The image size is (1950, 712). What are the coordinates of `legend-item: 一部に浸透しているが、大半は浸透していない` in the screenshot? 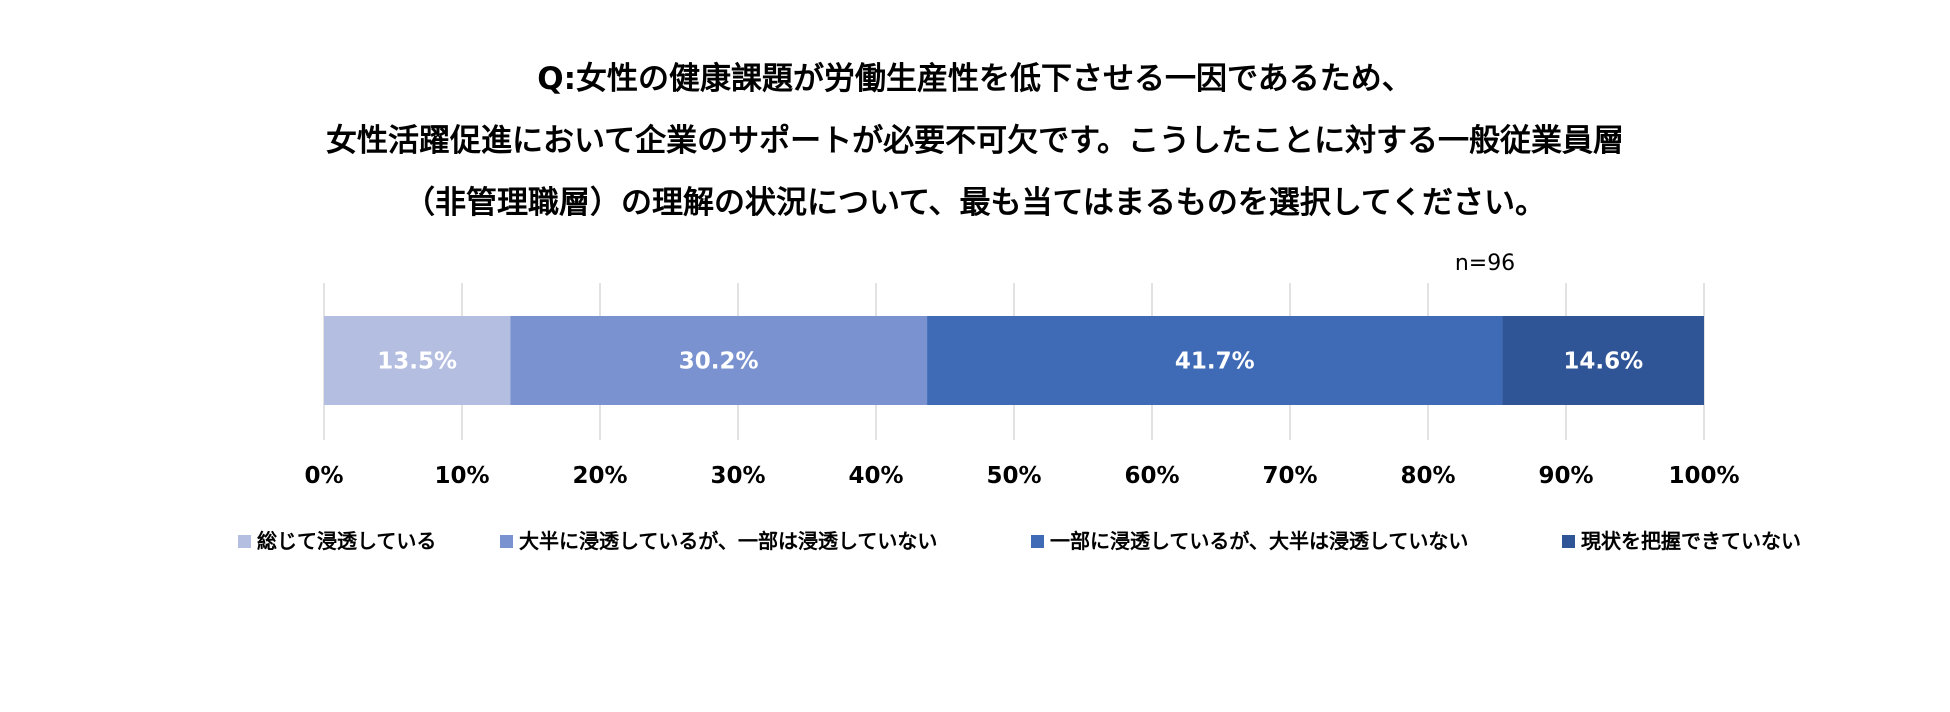 It's located at (1249, 541).